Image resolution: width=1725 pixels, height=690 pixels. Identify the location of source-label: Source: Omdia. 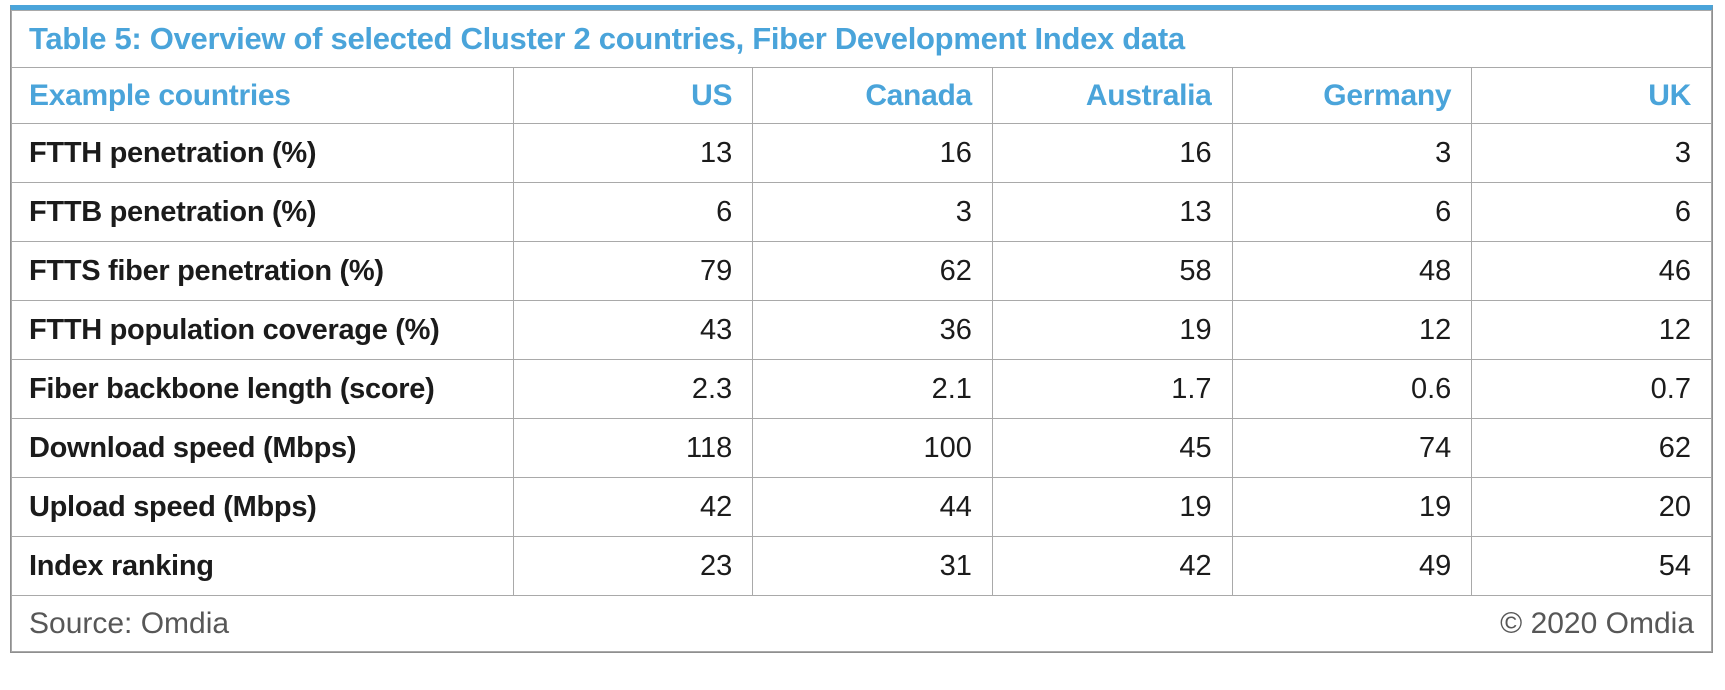
(129, 623).